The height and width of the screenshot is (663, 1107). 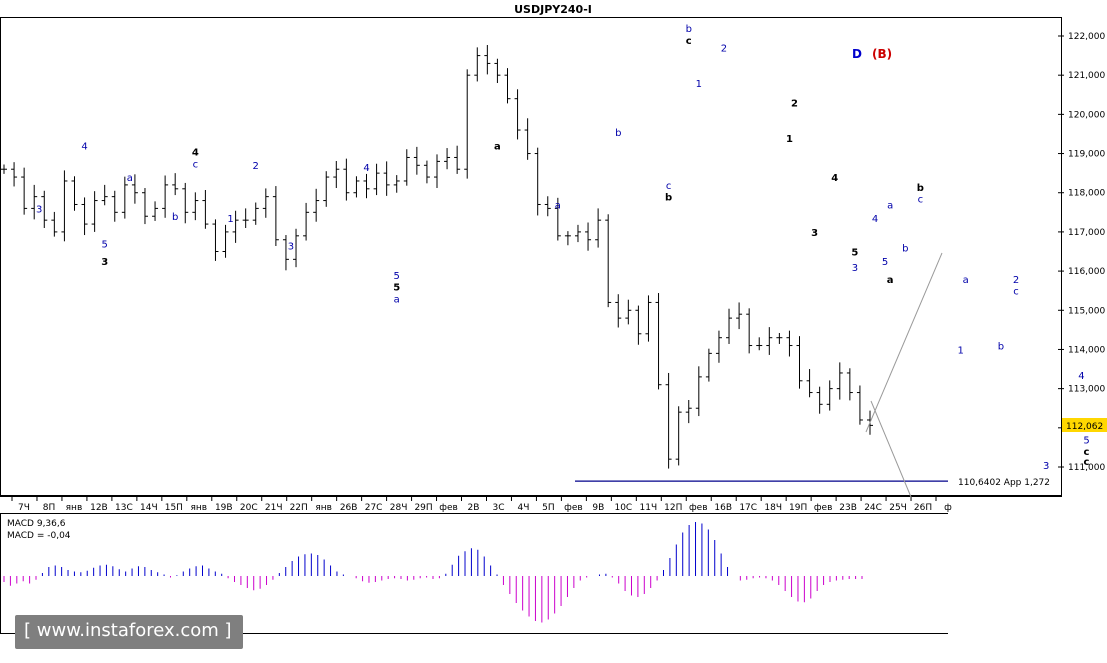 What do you see at coordinates (498, 508) in the screenshot?
I see `x-tick-label: 3С` at bounding box center [498, 508].